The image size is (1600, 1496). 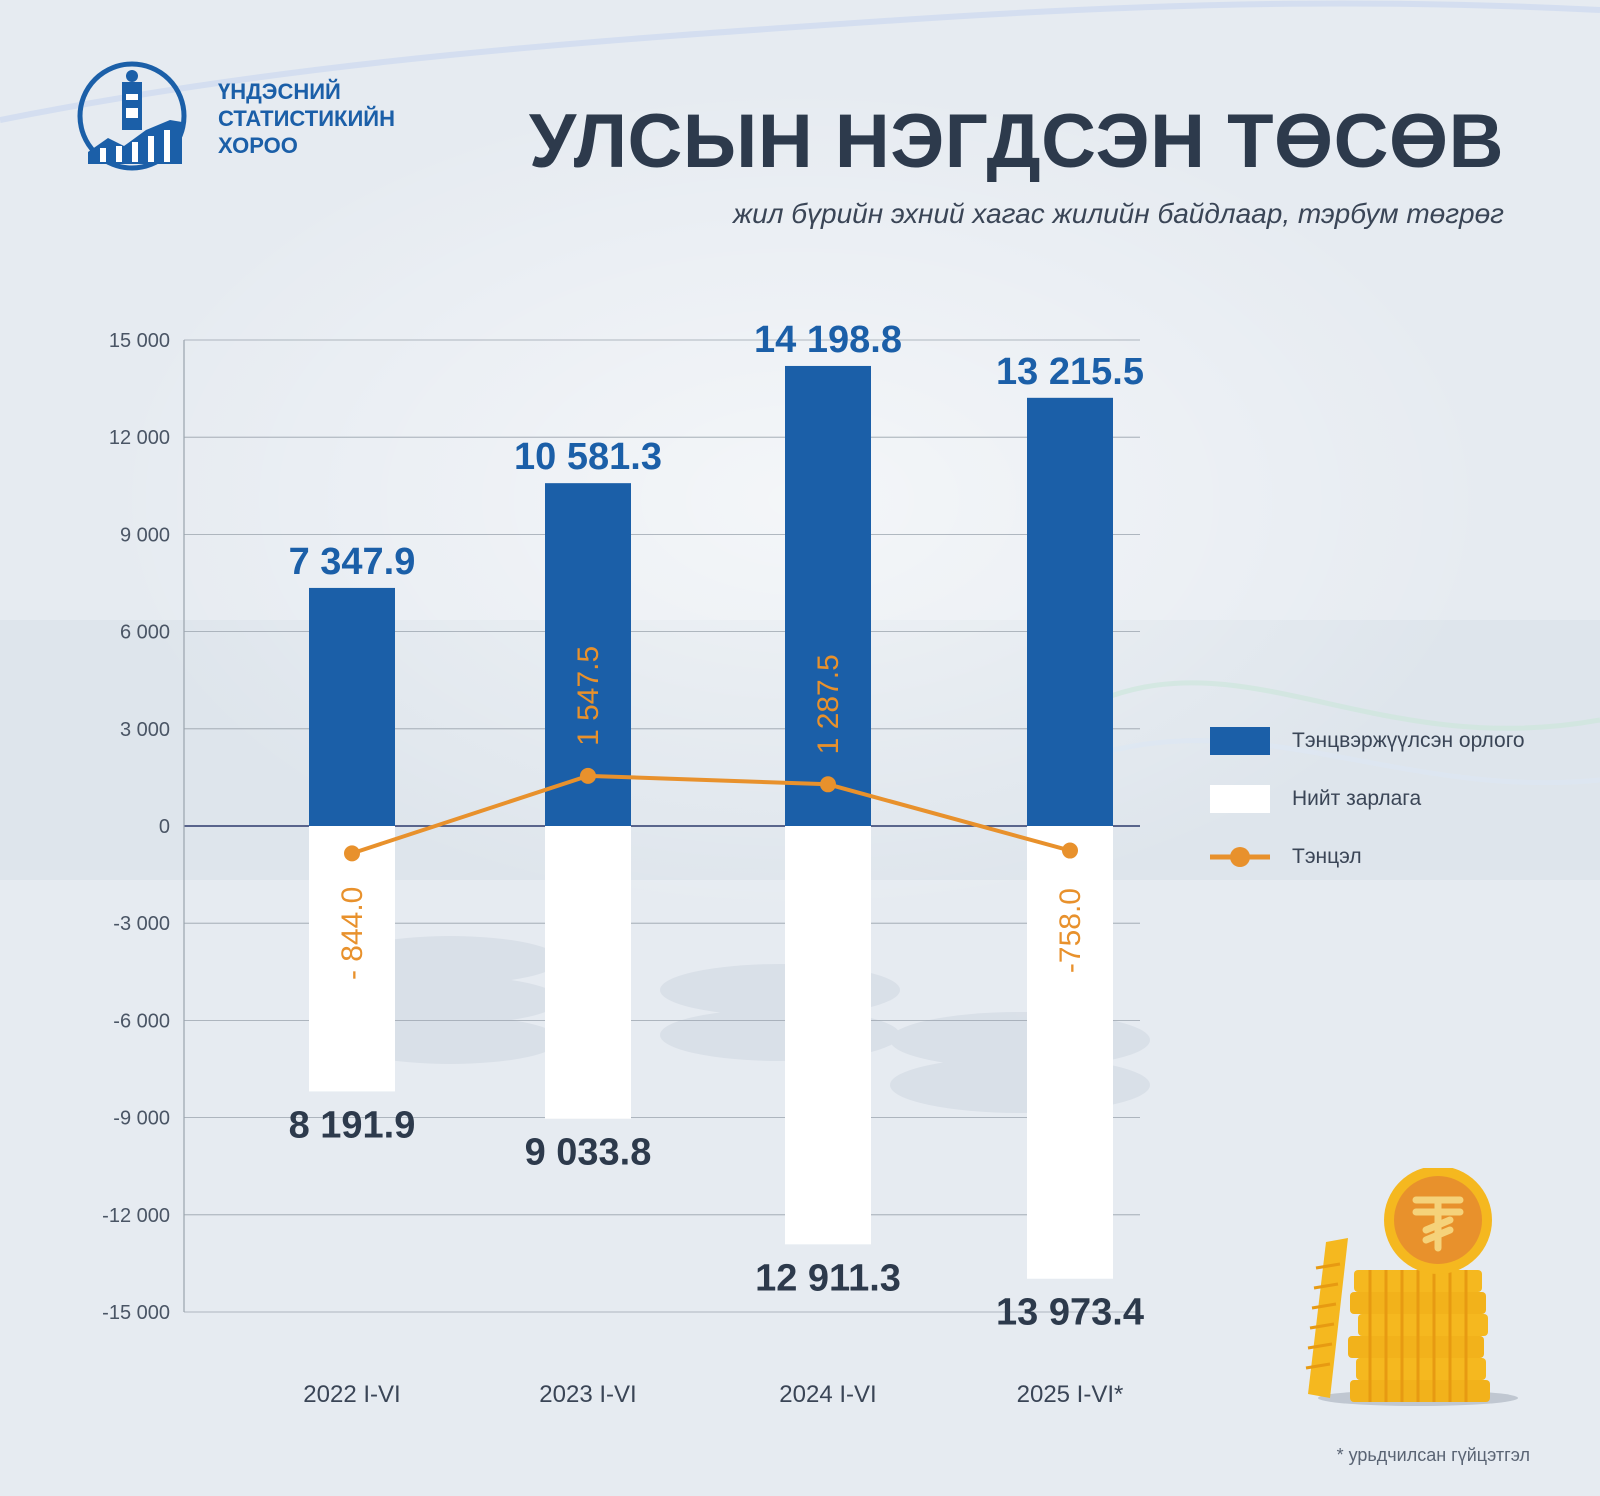 What do you see at coordinates (711, 814) in the screenshot?
I see `balance-line` at bounding box center [711, 814].